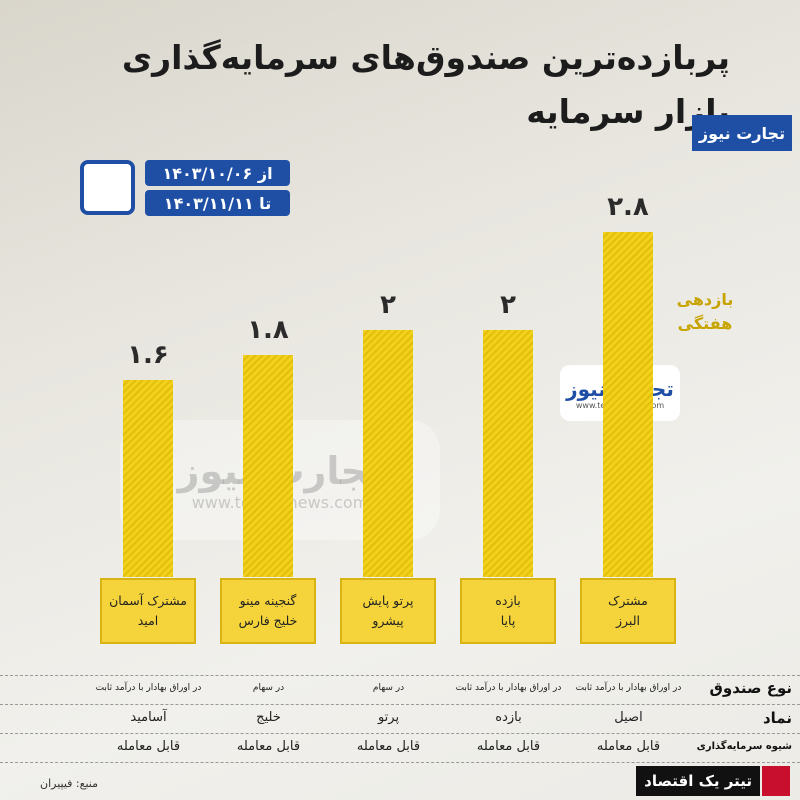  I want to click on row-header: شیوه سرمایه‌گذاری, so click(744, 746).